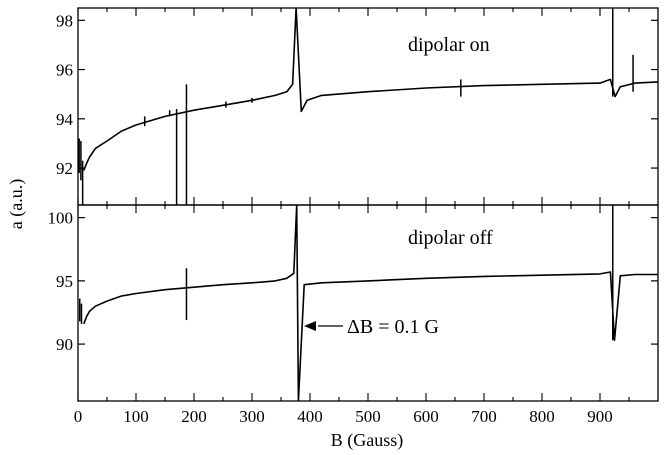 The image size is (667, 455). Describe the element at coordinates (450, 238) in the screenshot. I see `bottom-panel-annotation: dipolar off` at that location.